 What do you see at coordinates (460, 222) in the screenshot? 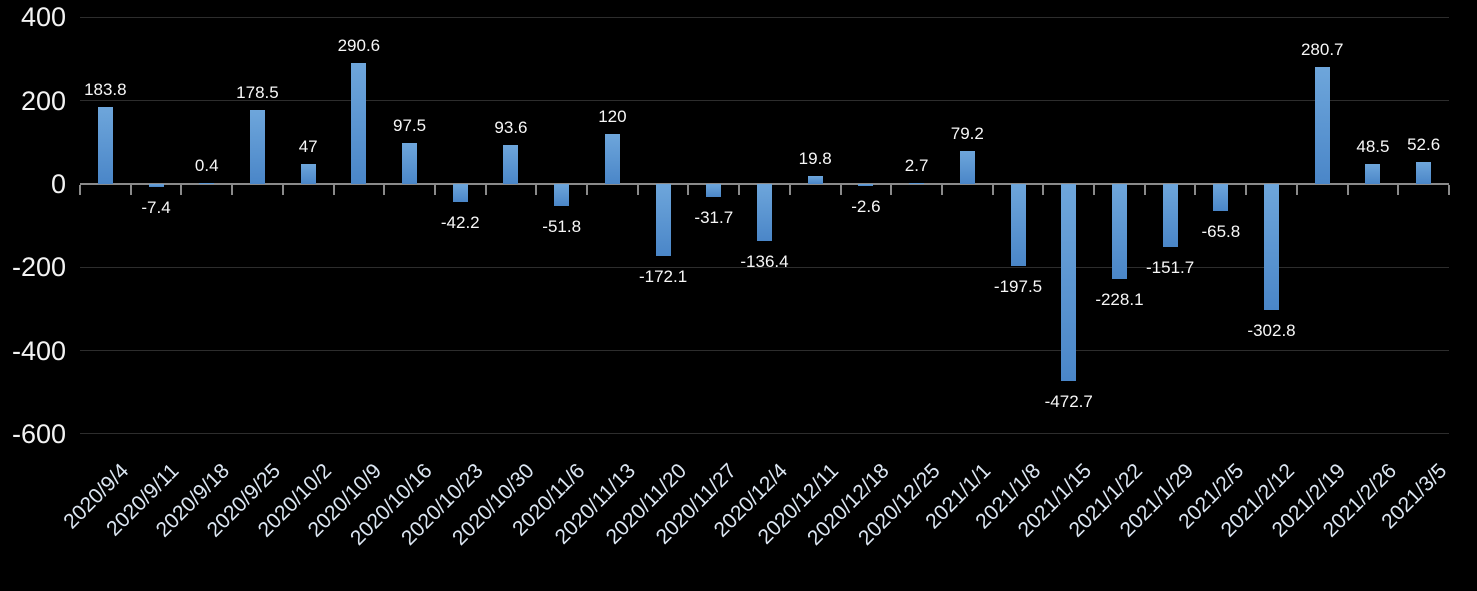
I see `data-label: -42.2` at bounding box center [460, 222].